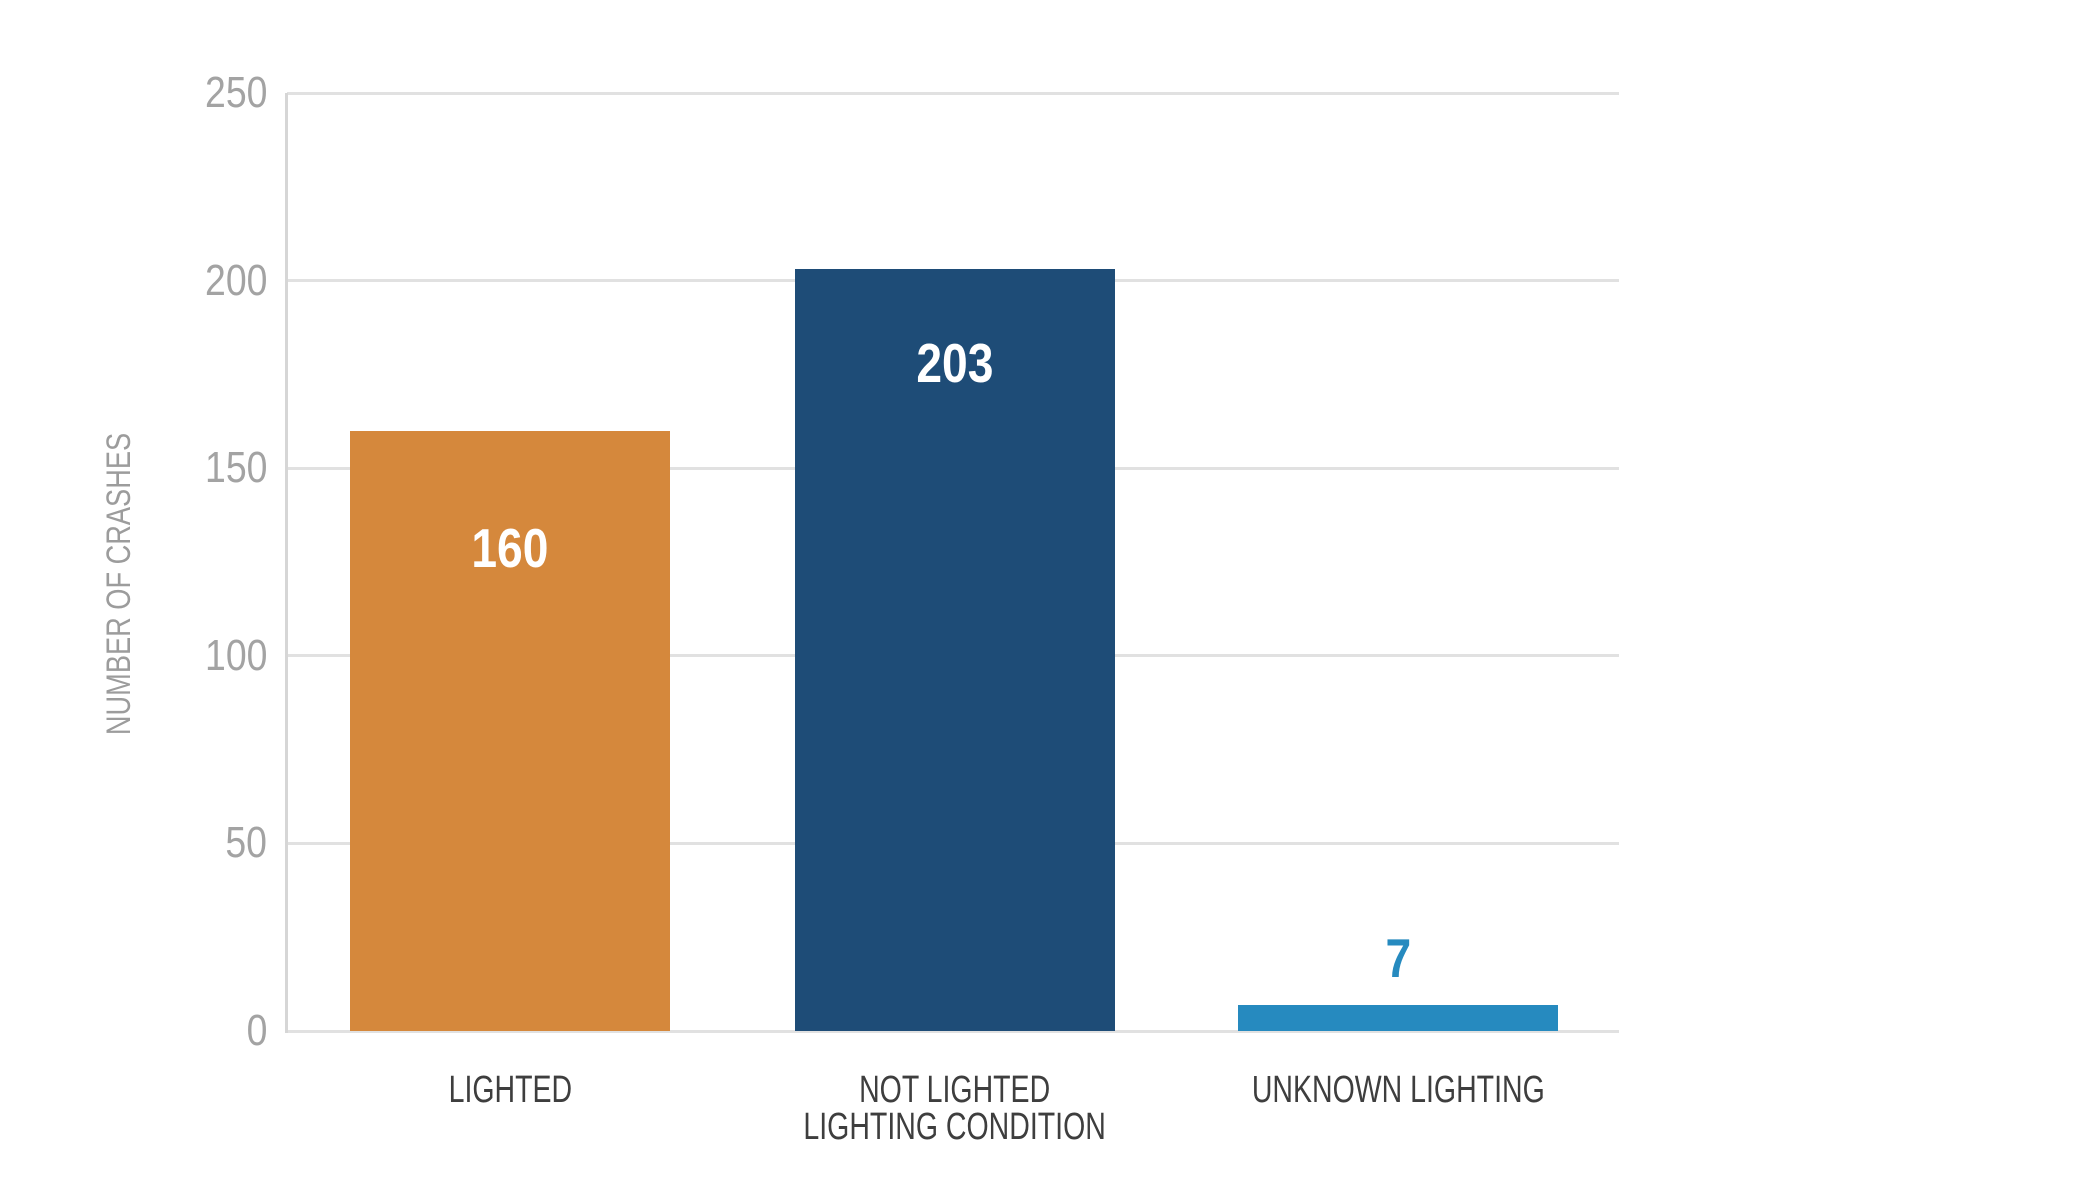 Image resolution: width=2086 pixels, height=1200 pixels. Describe the element at coordinates (1398, 1017) in the screenshot. I see `bar-unknown-lighting` at that location.